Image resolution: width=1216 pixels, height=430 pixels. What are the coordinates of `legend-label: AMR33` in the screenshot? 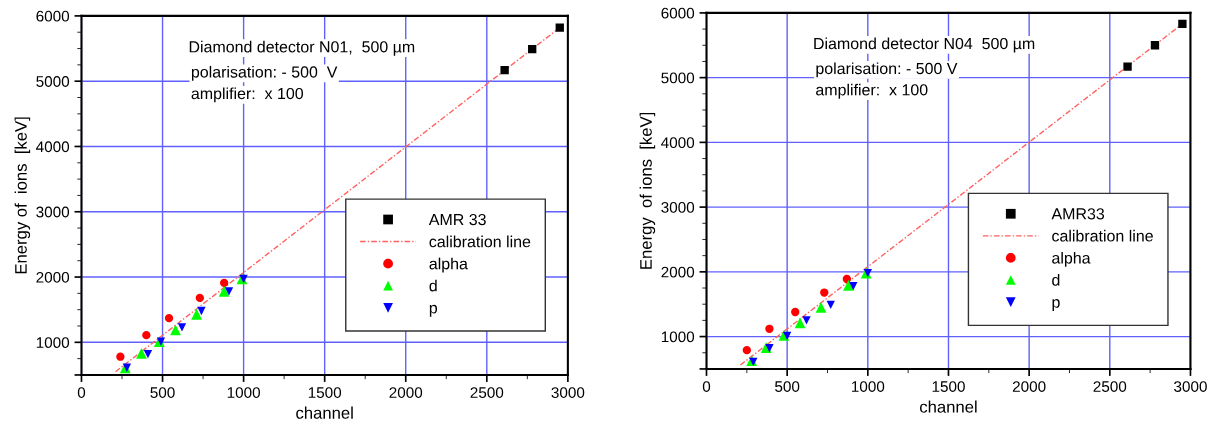 It's located at (1078, 214).